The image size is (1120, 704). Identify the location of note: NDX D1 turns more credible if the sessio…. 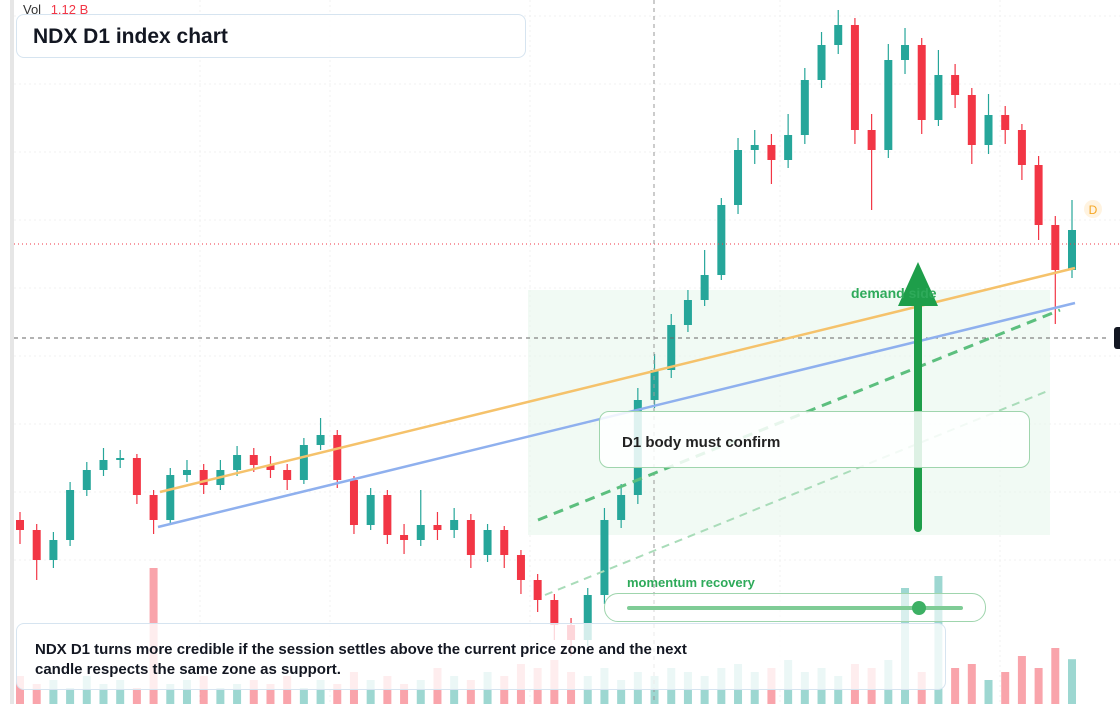
(361, 659).